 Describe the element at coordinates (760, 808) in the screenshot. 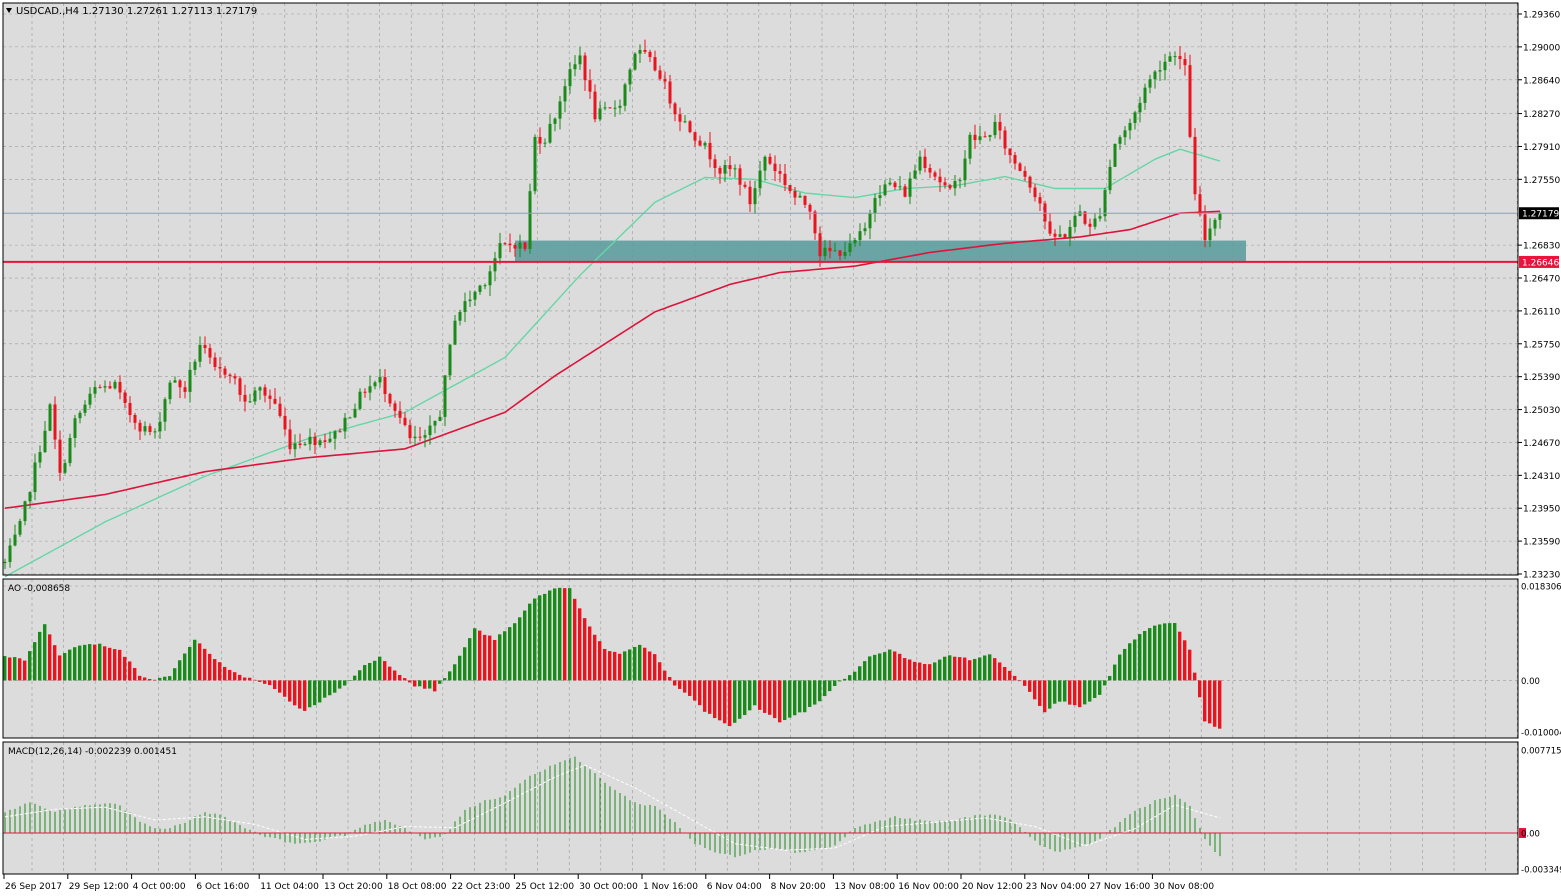

I see `macd-pane` at that location.